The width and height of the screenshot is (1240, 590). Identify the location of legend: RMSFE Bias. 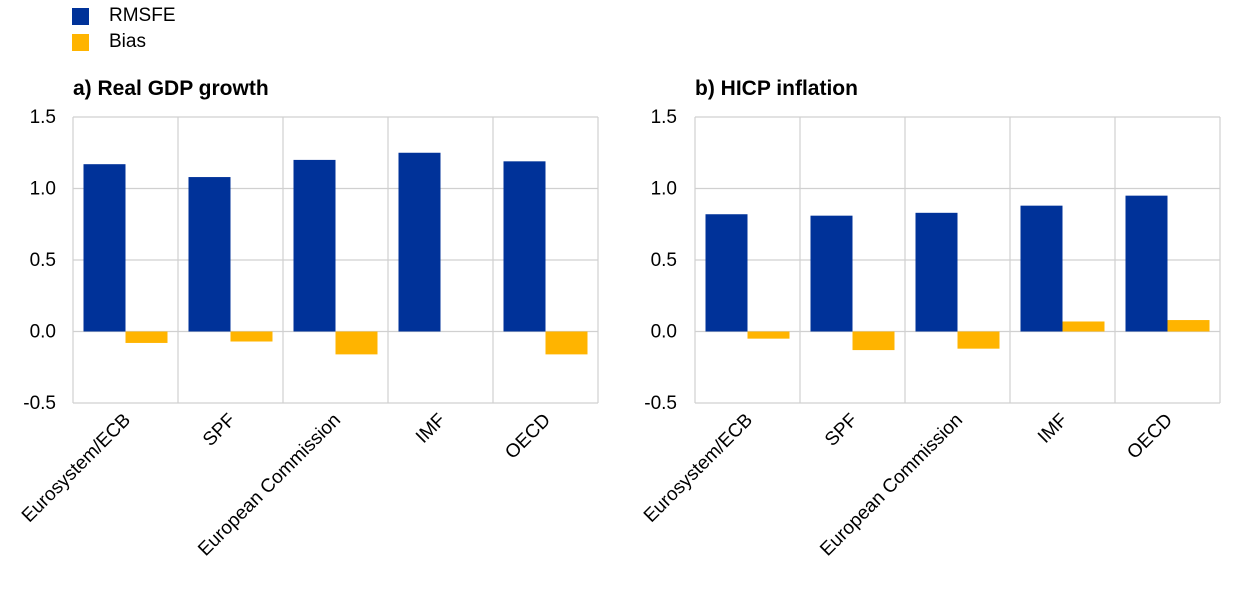
(124, 29).